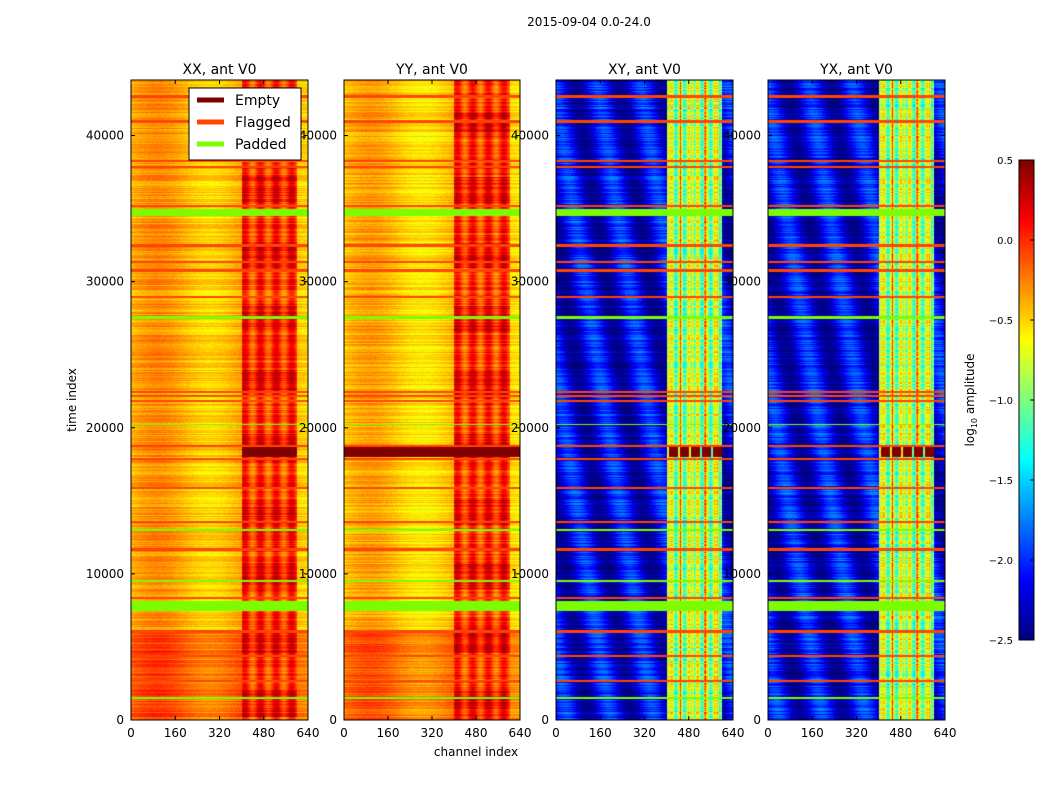 This screenshot has height=800, width=1050. I want to click on colorbar-tick-label: −2.0, so click(1001, 561).